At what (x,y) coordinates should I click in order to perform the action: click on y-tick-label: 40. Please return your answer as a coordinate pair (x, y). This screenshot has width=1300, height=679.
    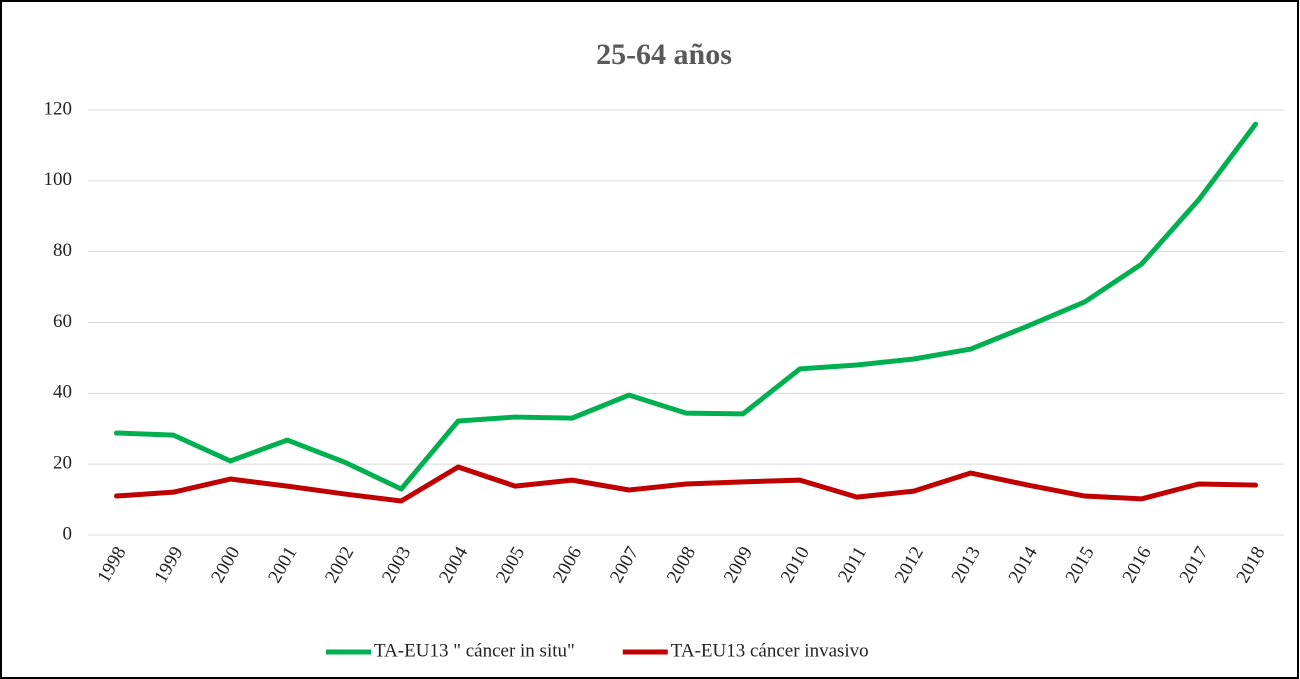
    Looking at the image, I should click on (62, 392).